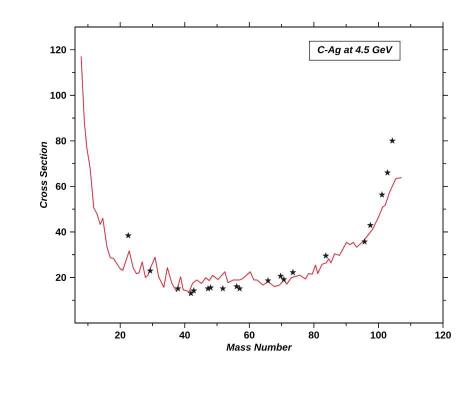 The width and height of the screenshot is (471, 396). What do you see at coordinates (378, 335) in the screenshot?
I see `x-tick-label: 100` at bounding box center [378, 335].